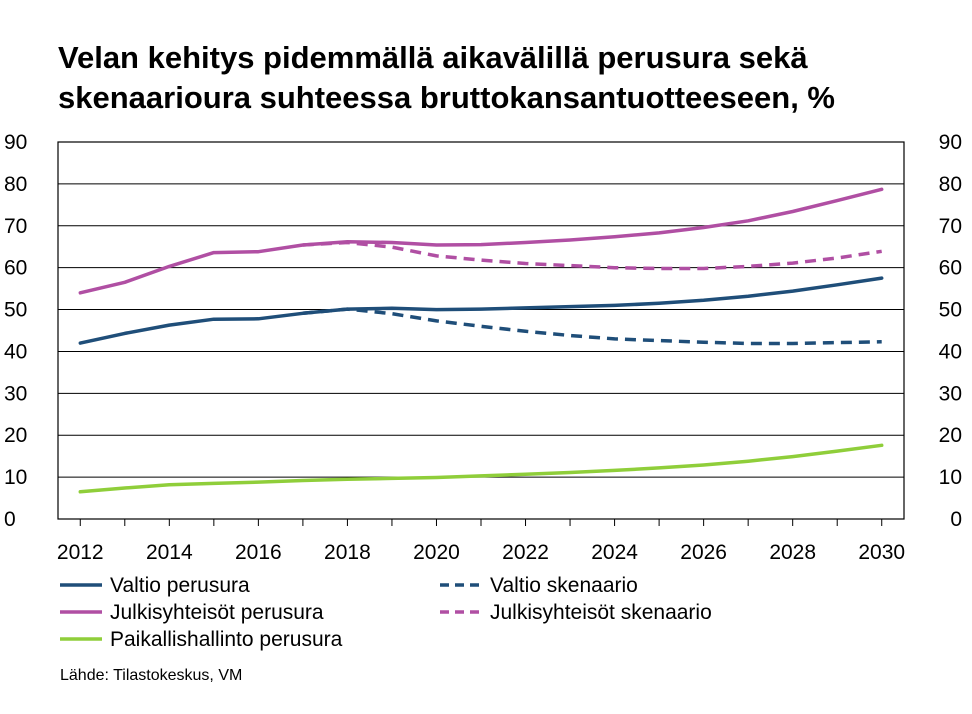  Describe the element at coordinates (15, 393) in the screenshot. I see `y-tick-label-left: 30` at that location.